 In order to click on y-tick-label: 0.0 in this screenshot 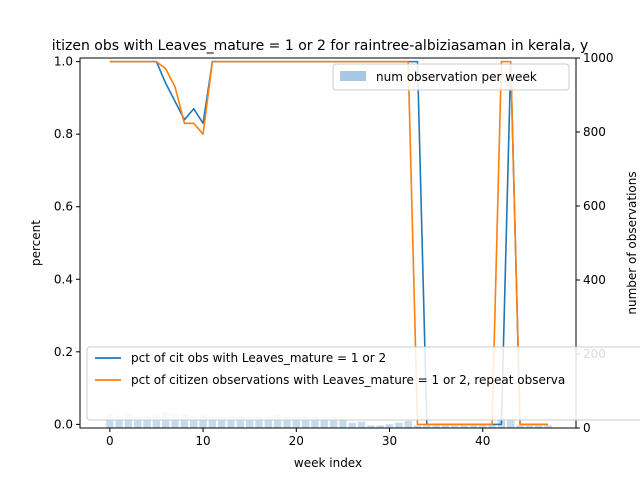, I will do `click(63, 424)`.